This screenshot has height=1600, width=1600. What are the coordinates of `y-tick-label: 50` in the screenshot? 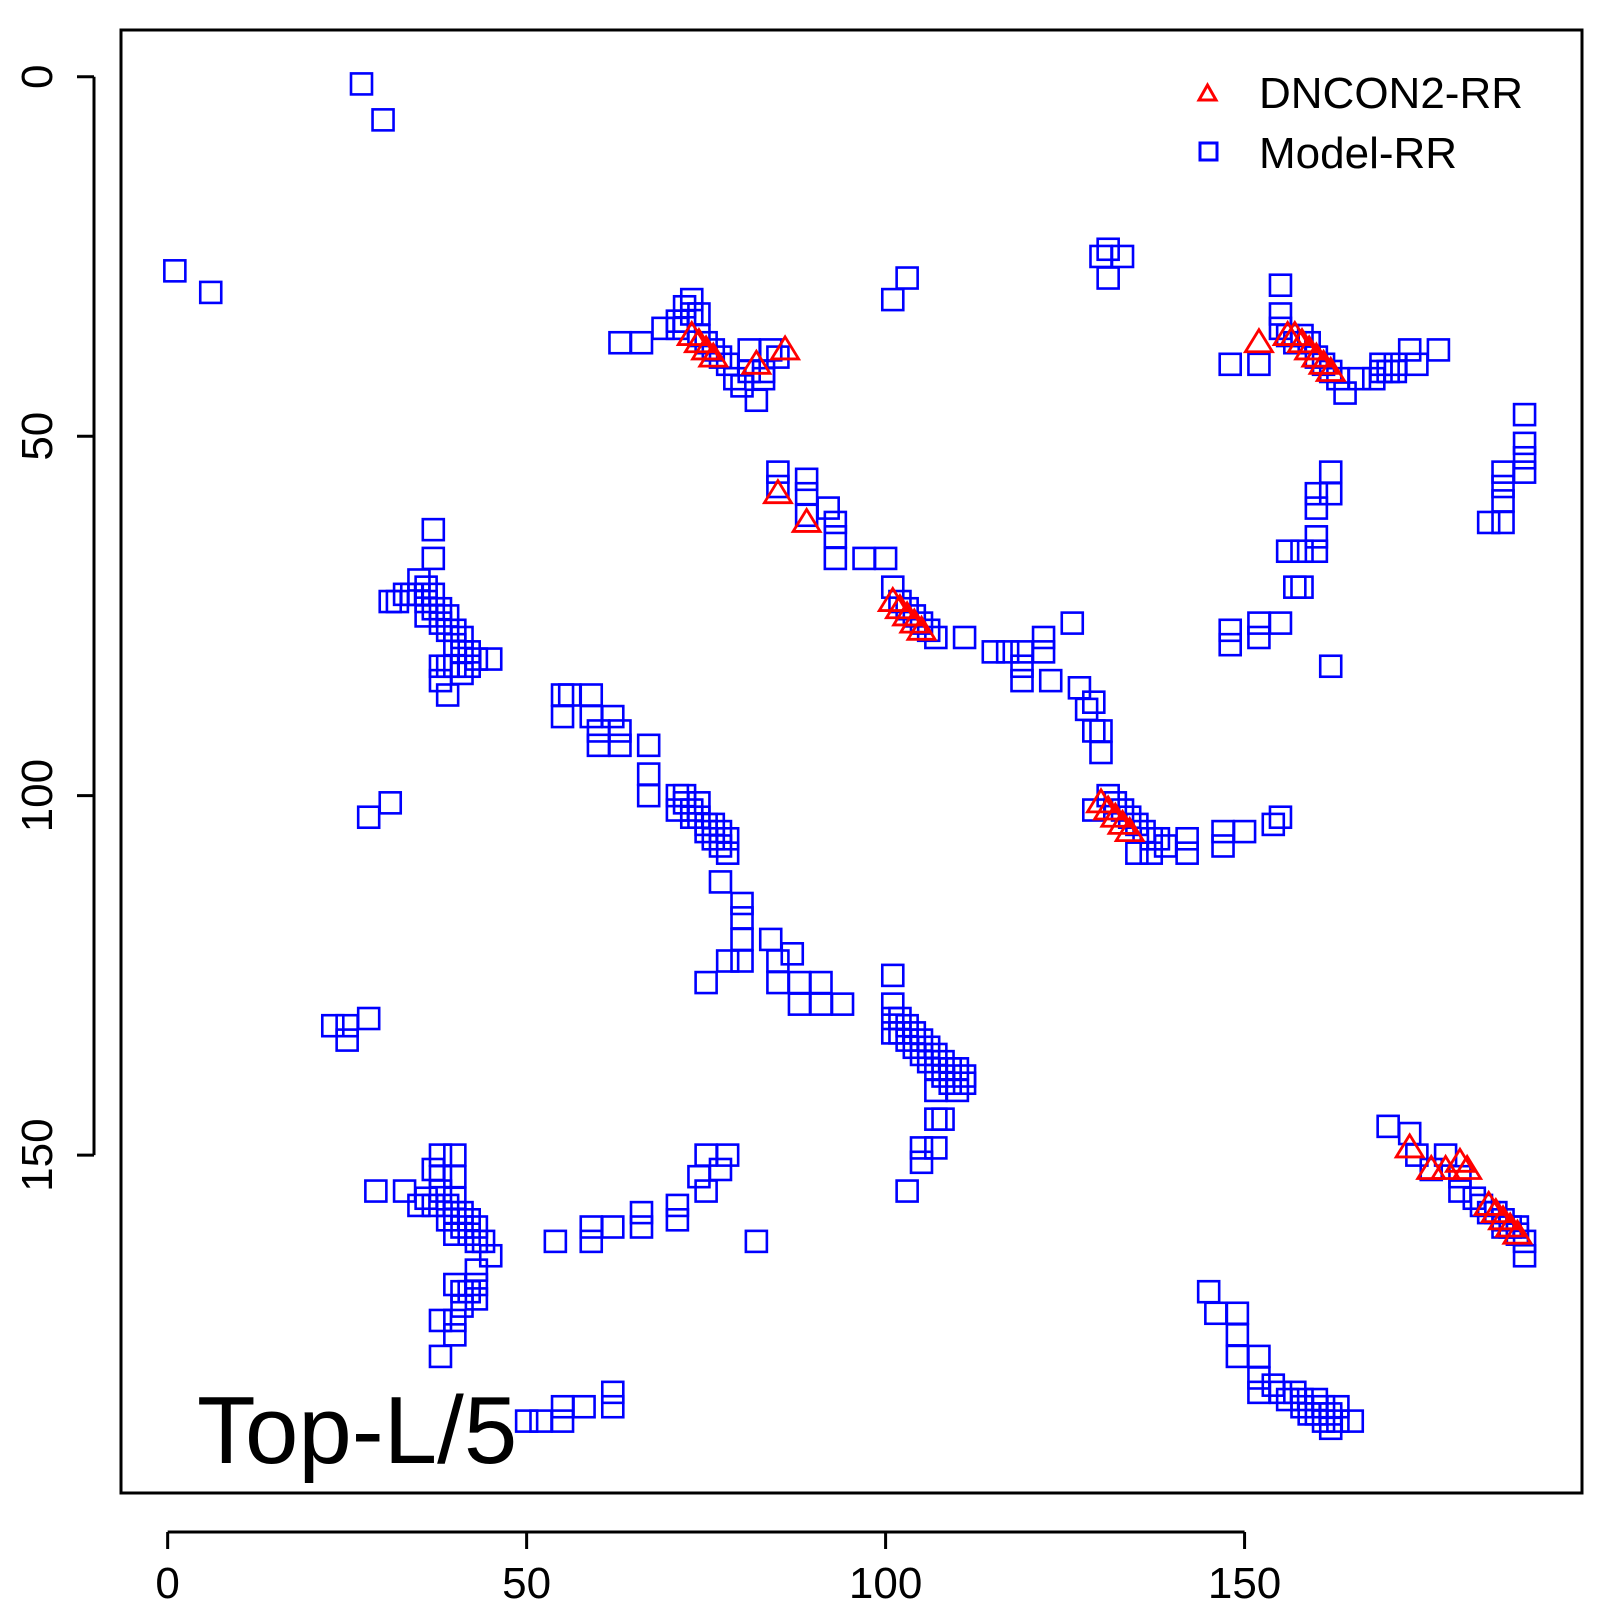 It's located at (37, 436).